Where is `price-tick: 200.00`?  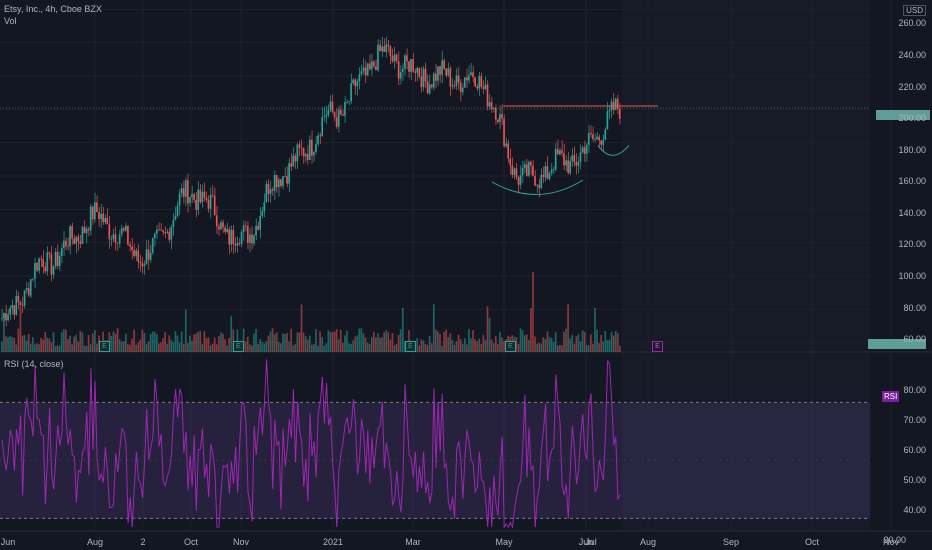 price-tick: 200.00 is located at coordinates (912, 118).